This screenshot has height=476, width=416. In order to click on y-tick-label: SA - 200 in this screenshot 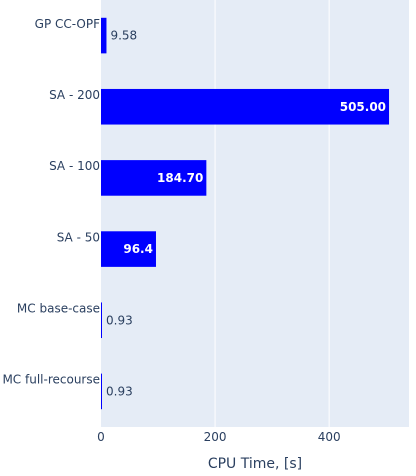, I will do `click(74, 95)`.